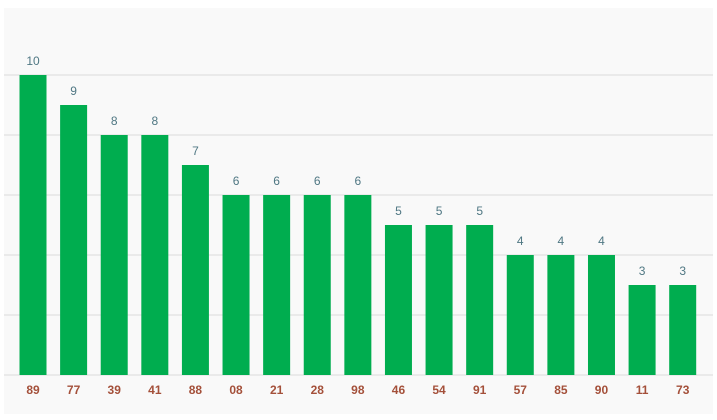  Describe the element at coordinates (155, 390) in the screenshot. I see `x-tick-label: 41` at that location.